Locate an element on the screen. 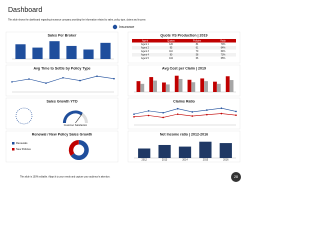 The height and width of the screenshot is (240, 320). table-cell: 65% is located at coordinates (223, 59).